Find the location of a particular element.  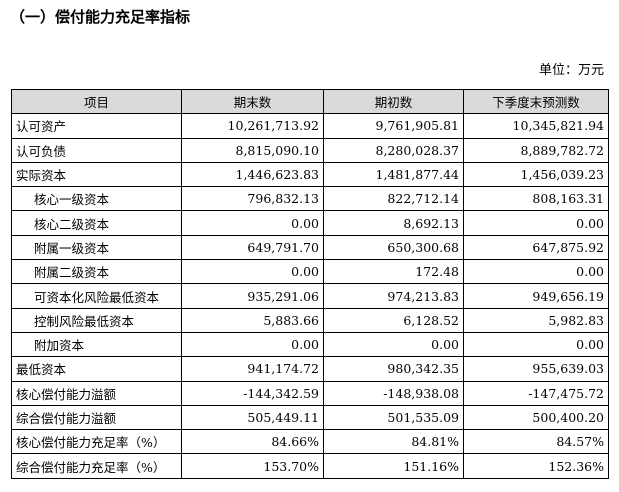

cell-period-start: 8,280,028.37 is located at coordinates (393, 150).